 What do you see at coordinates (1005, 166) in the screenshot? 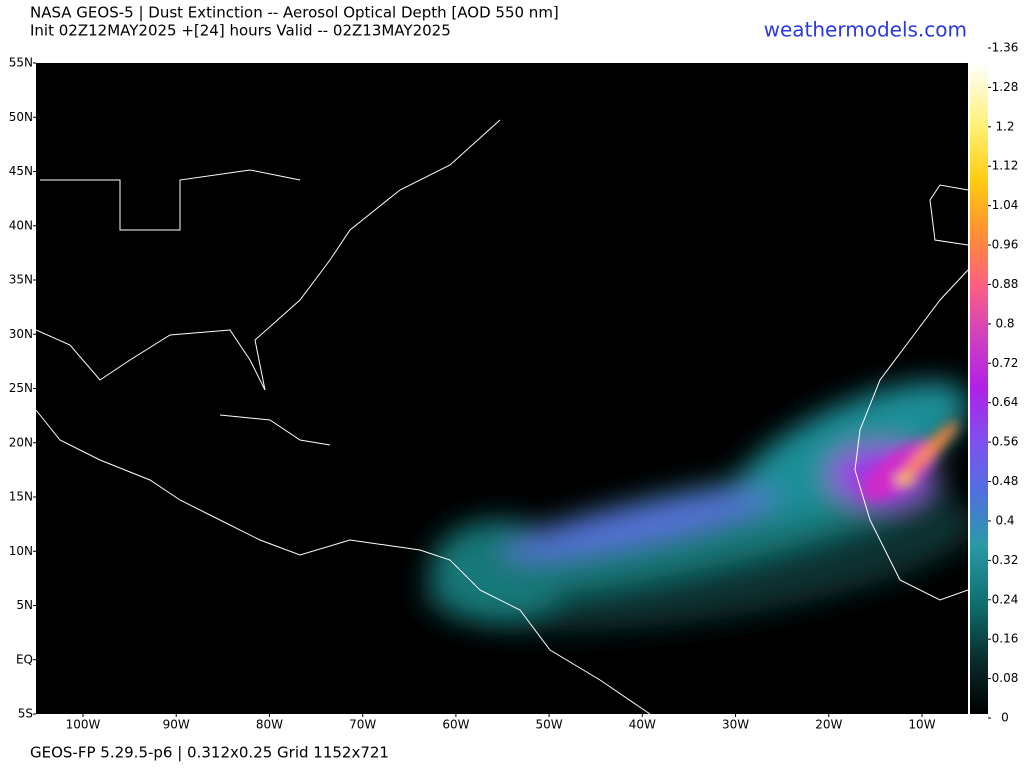
I see `colorbar-label: 1.12` at bounding box center [1005, 166].